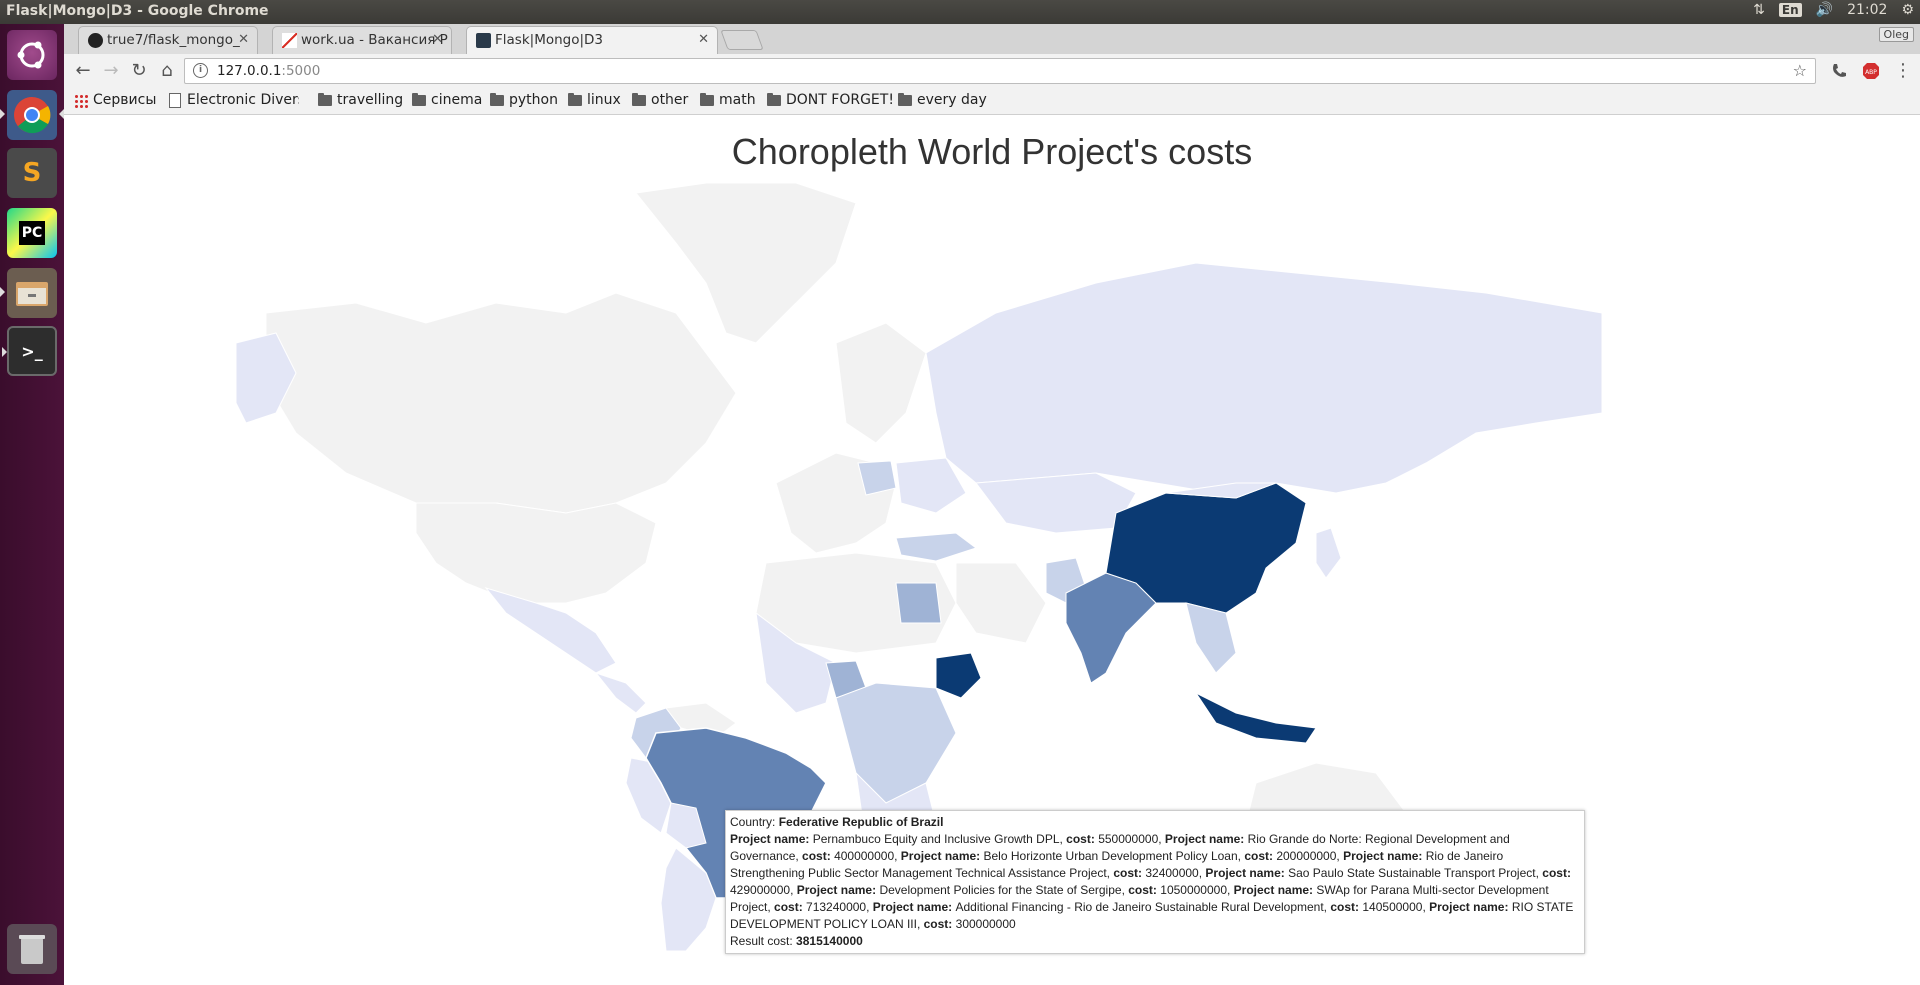  What do you see at coordinates (1824, 10) in the screenshot?
I see `volume-icon: 🔊` at bounding box center [1824, 10].